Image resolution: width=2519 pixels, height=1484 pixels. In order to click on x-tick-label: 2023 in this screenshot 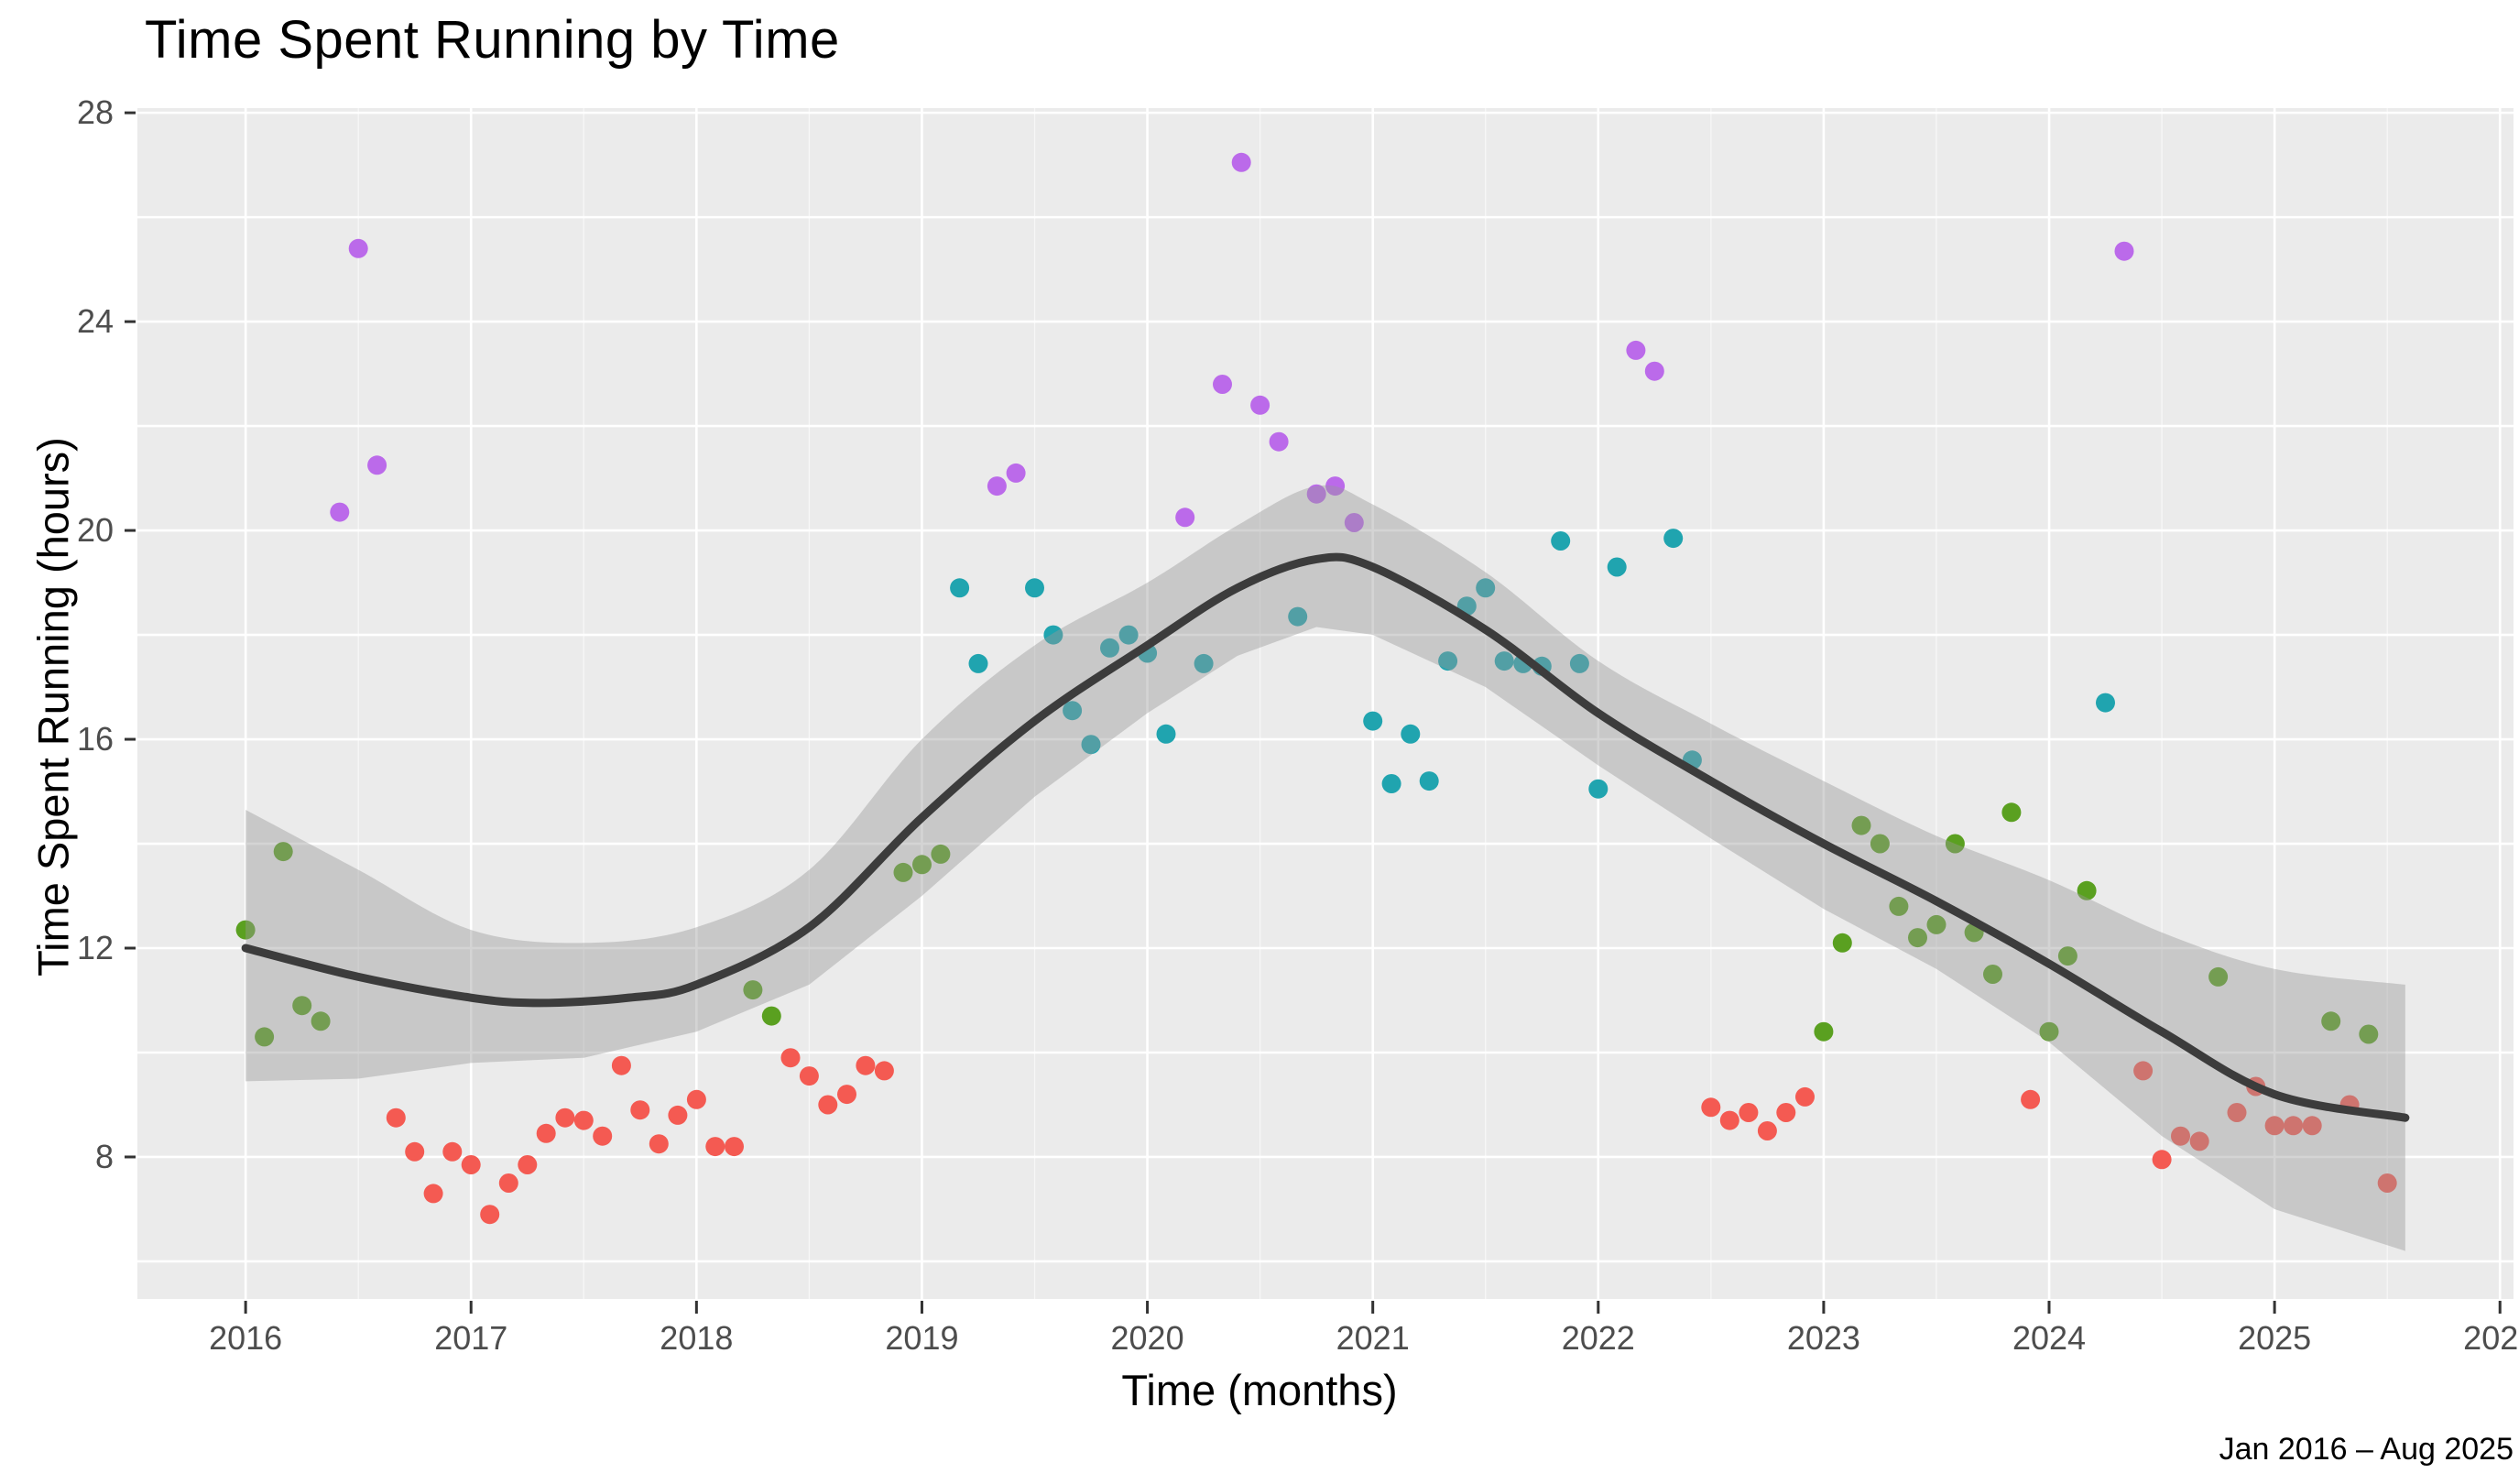, I will do `click(1824, 1338)`.